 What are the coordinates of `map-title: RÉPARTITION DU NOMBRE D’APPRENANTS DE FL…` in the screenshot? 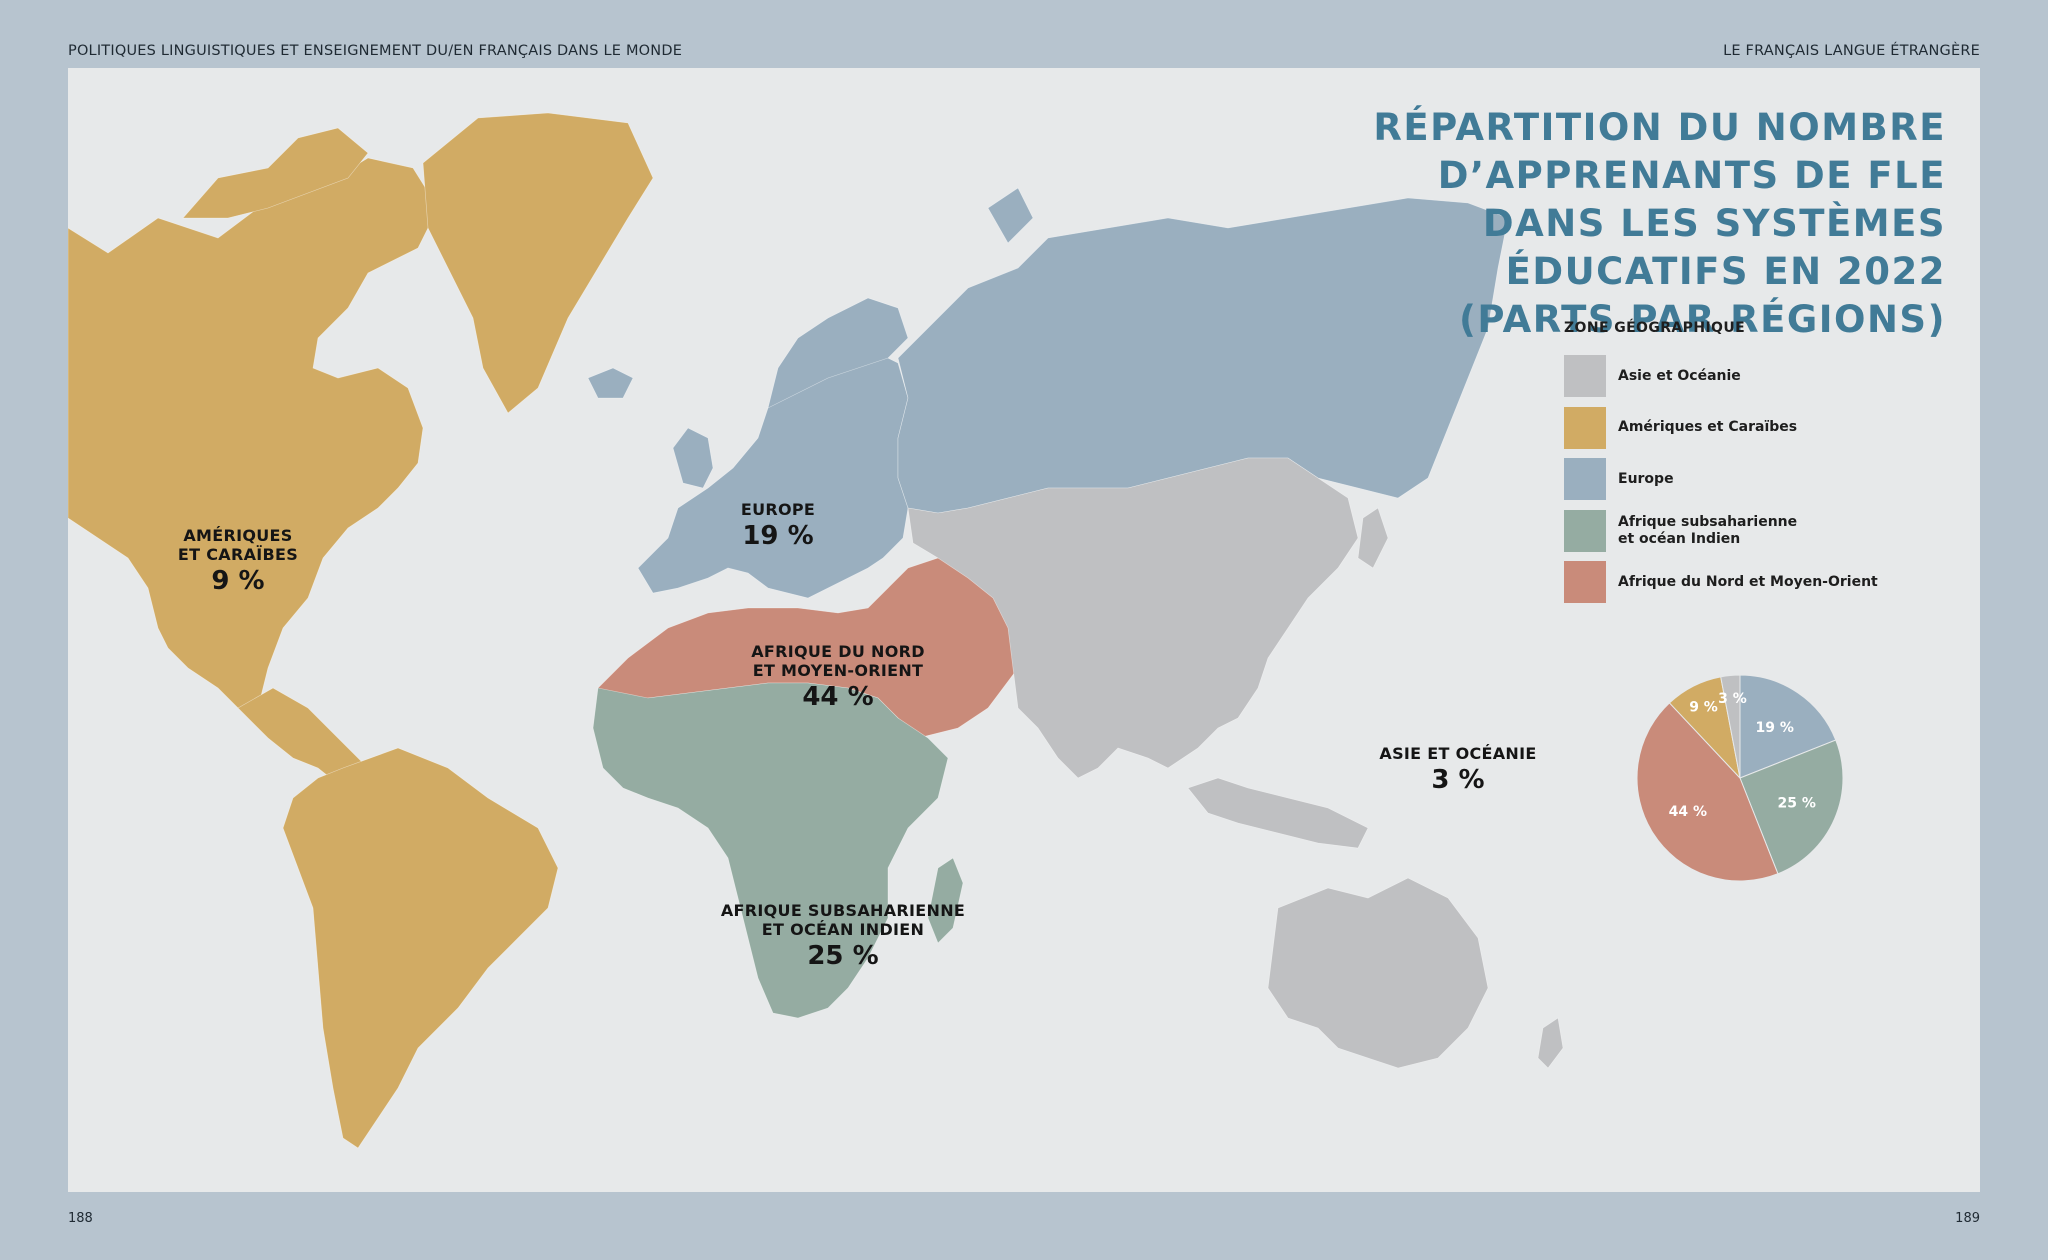 It's located at (1496, 224).